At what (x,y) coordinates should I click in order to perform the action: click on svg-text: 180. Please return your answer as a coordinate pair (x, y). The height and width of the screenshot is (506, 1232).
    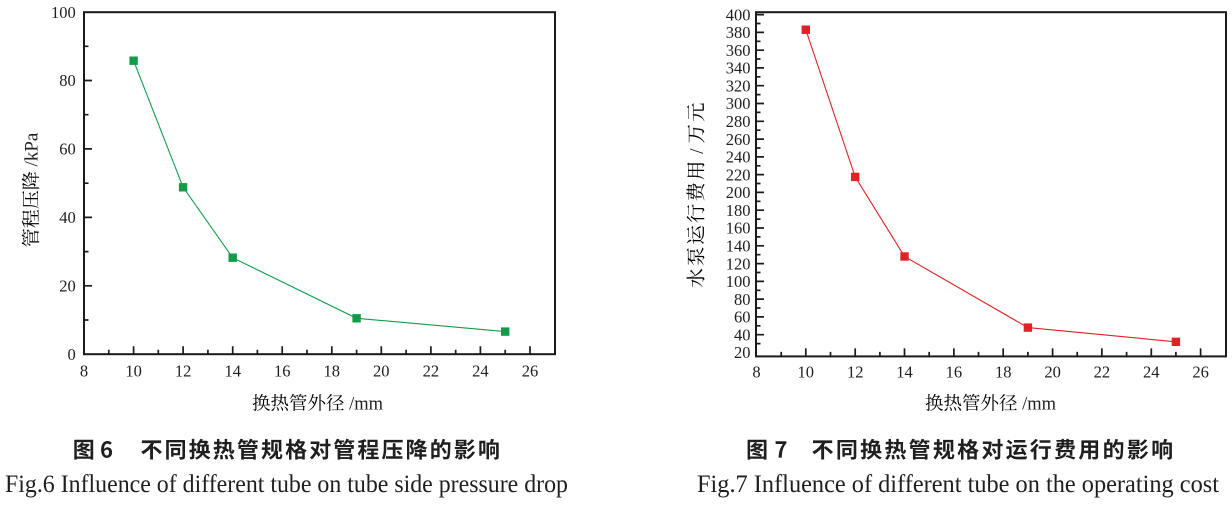
    Looking at the image, I should click on (738, 210).